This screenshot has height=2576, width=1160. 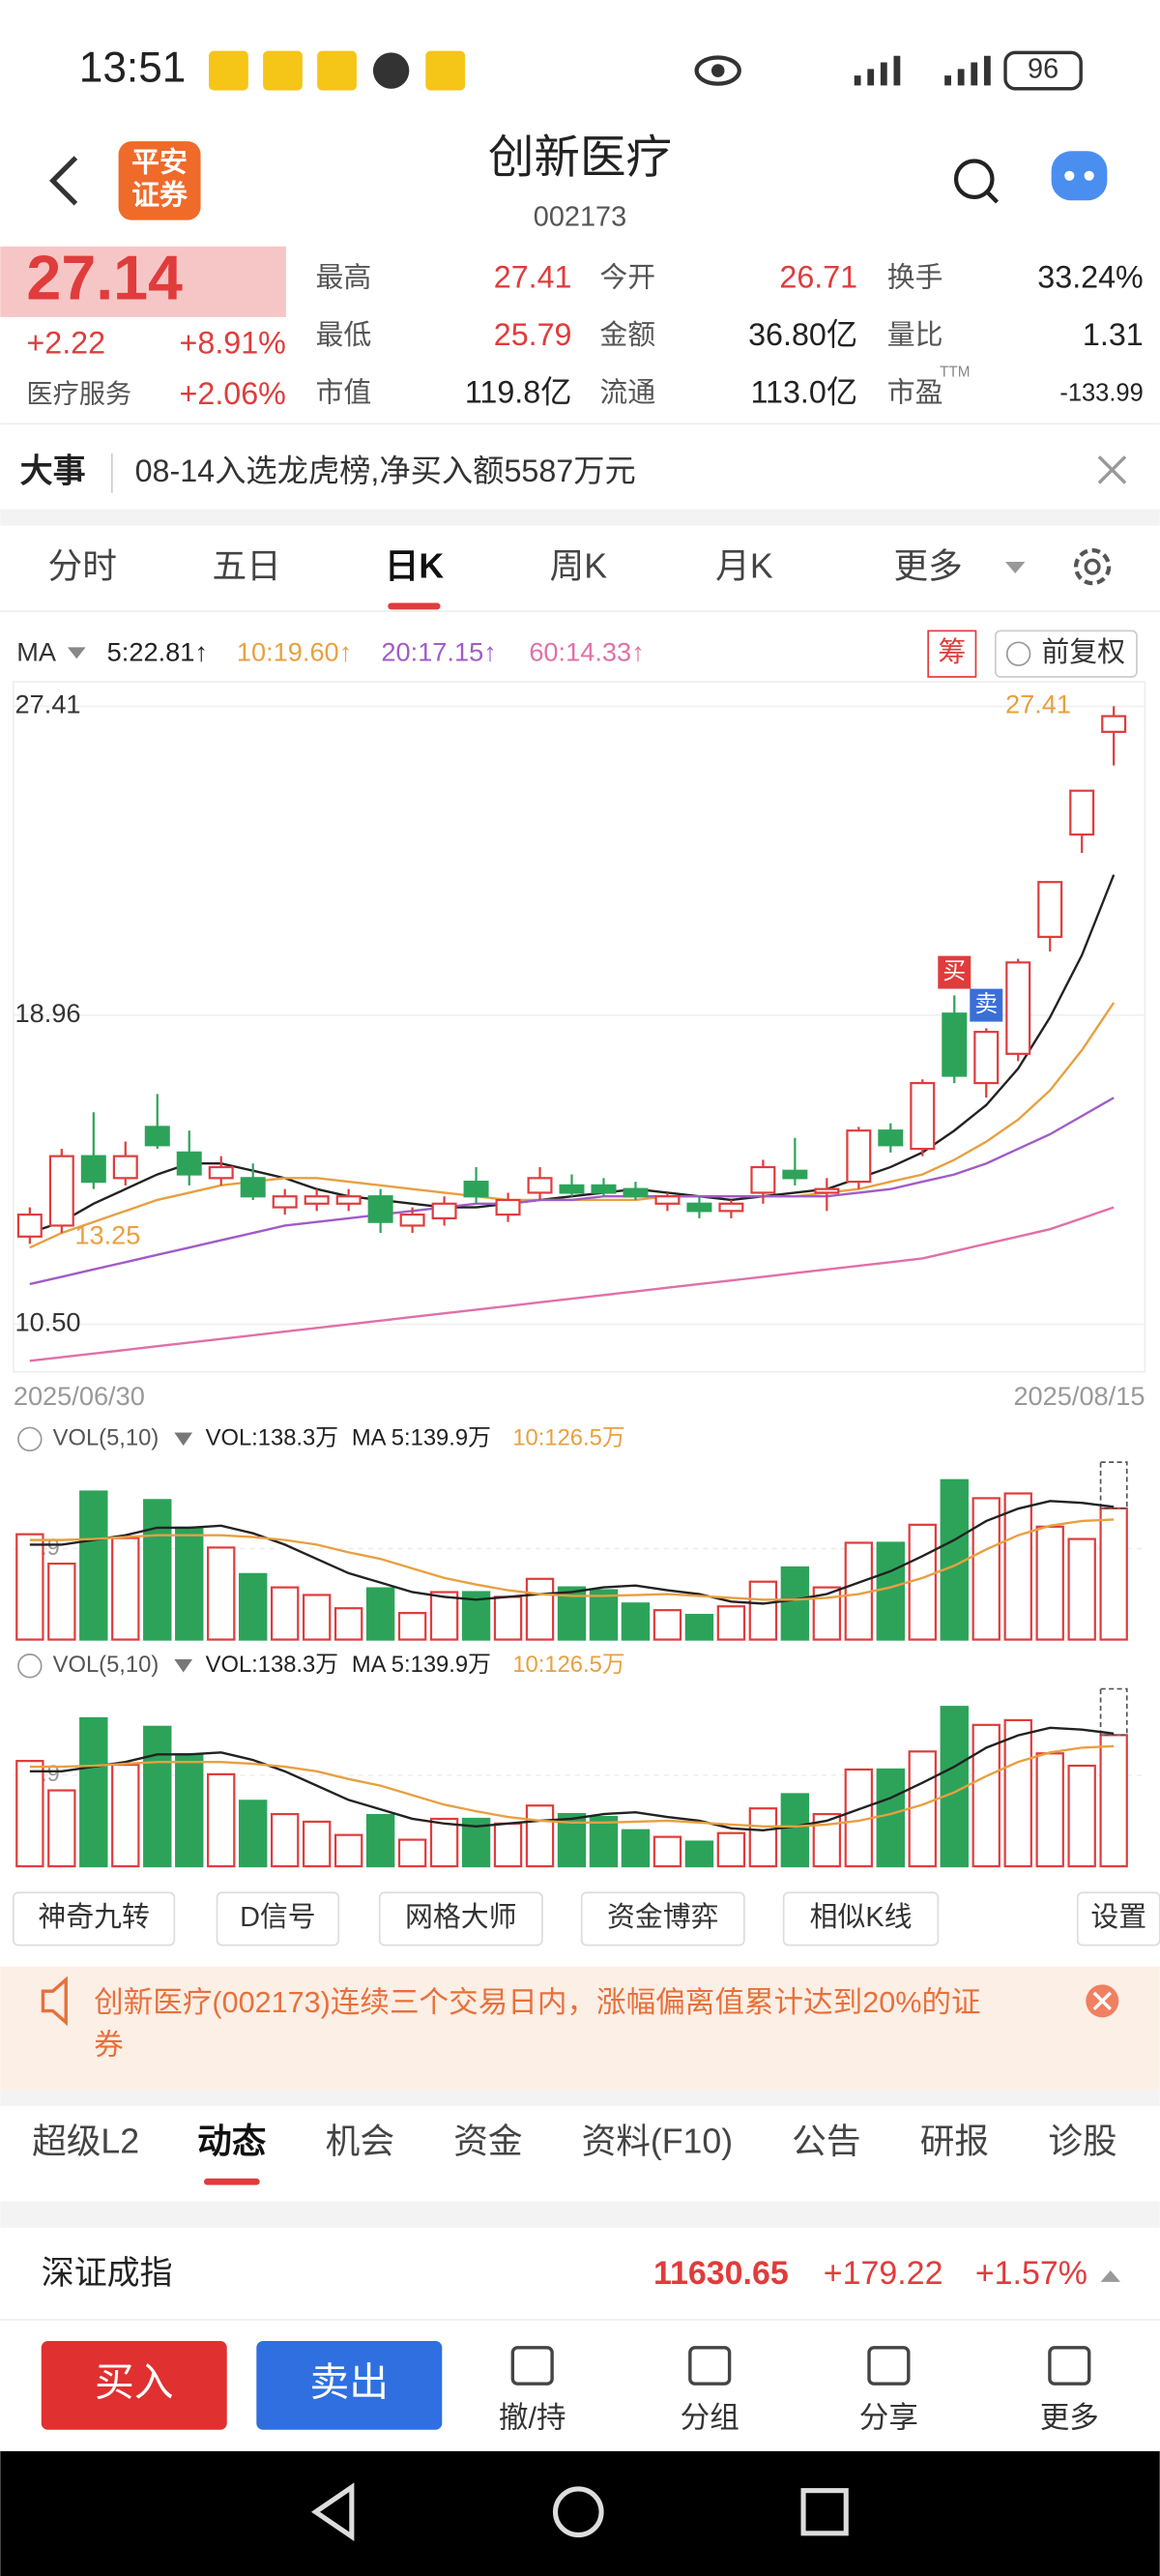 What do you see at coordinates (63, 181) in the screenshot?
I see `back-button` at bounding box center [63, 181].